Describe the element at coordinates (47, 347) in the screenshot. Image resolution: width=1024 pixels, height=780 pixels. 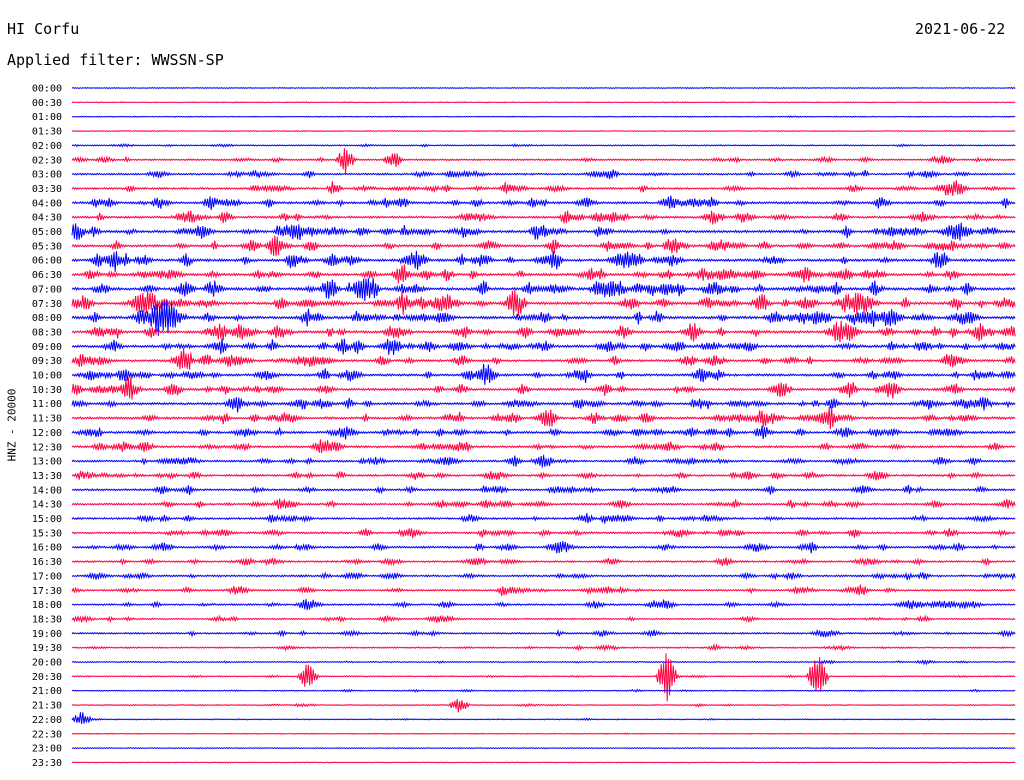
I see `time-label: 09:00` at that location.